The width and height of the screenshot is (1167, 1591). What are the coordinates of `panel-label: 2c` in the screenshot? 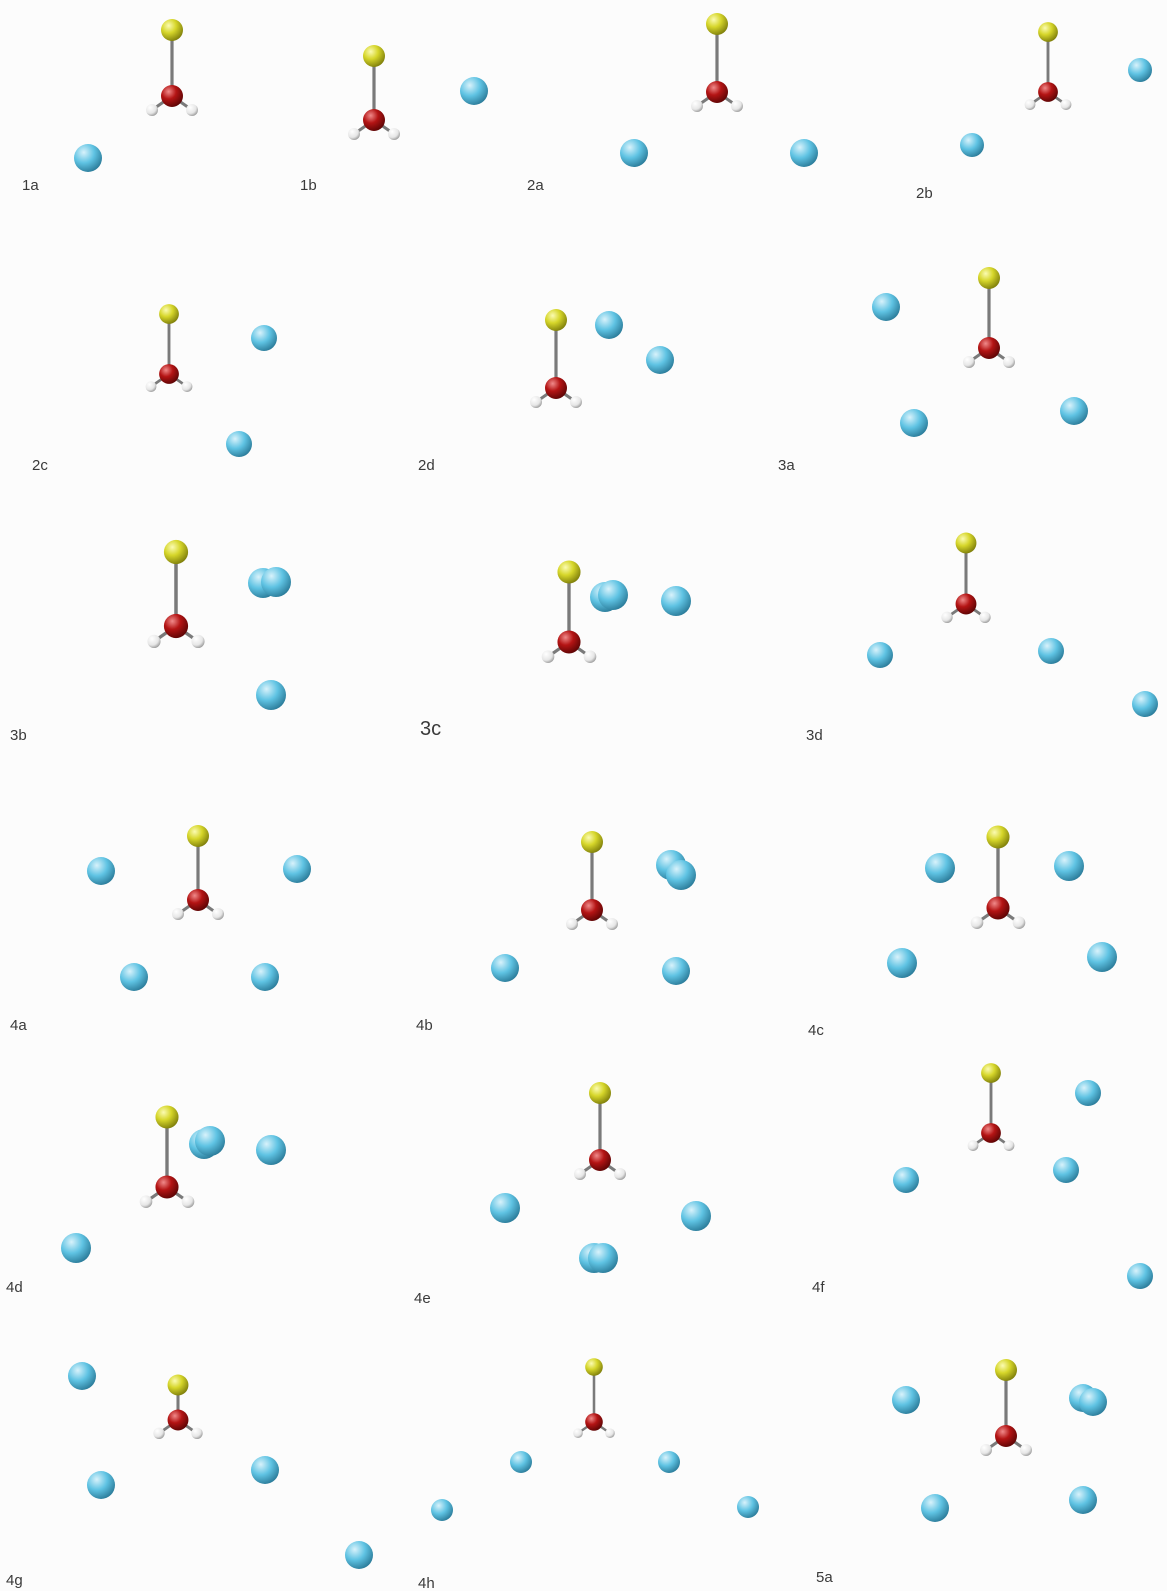 It's located at (40, 465).